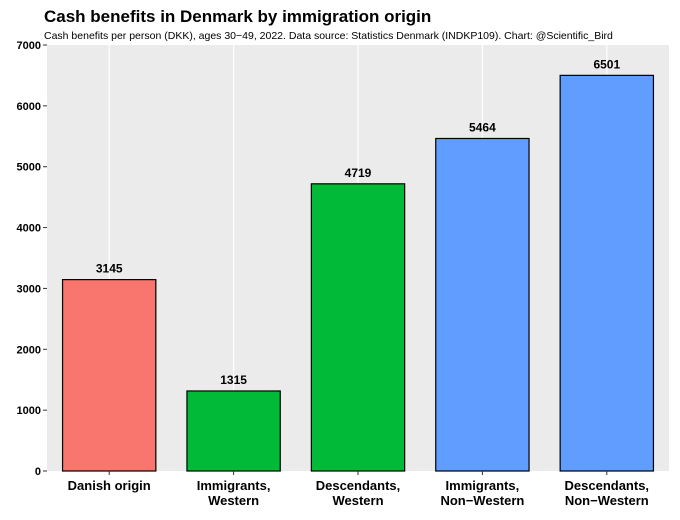 The image size is (680, 520). I want to click on y-tick-label: 1000, so click(29, 411).